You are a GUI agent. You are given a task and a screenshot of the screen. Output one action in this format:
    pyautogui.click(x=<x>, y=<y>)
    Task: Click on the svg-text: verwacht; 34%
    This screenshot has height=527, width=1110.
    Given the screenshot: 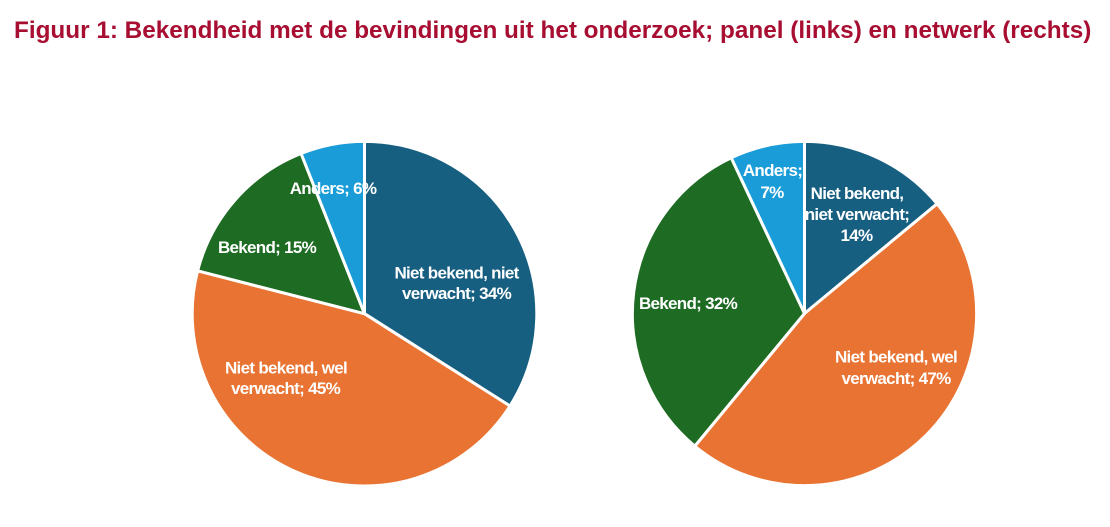 What is the action you would take?
    pyautogui.click(x=457, y=293)
    